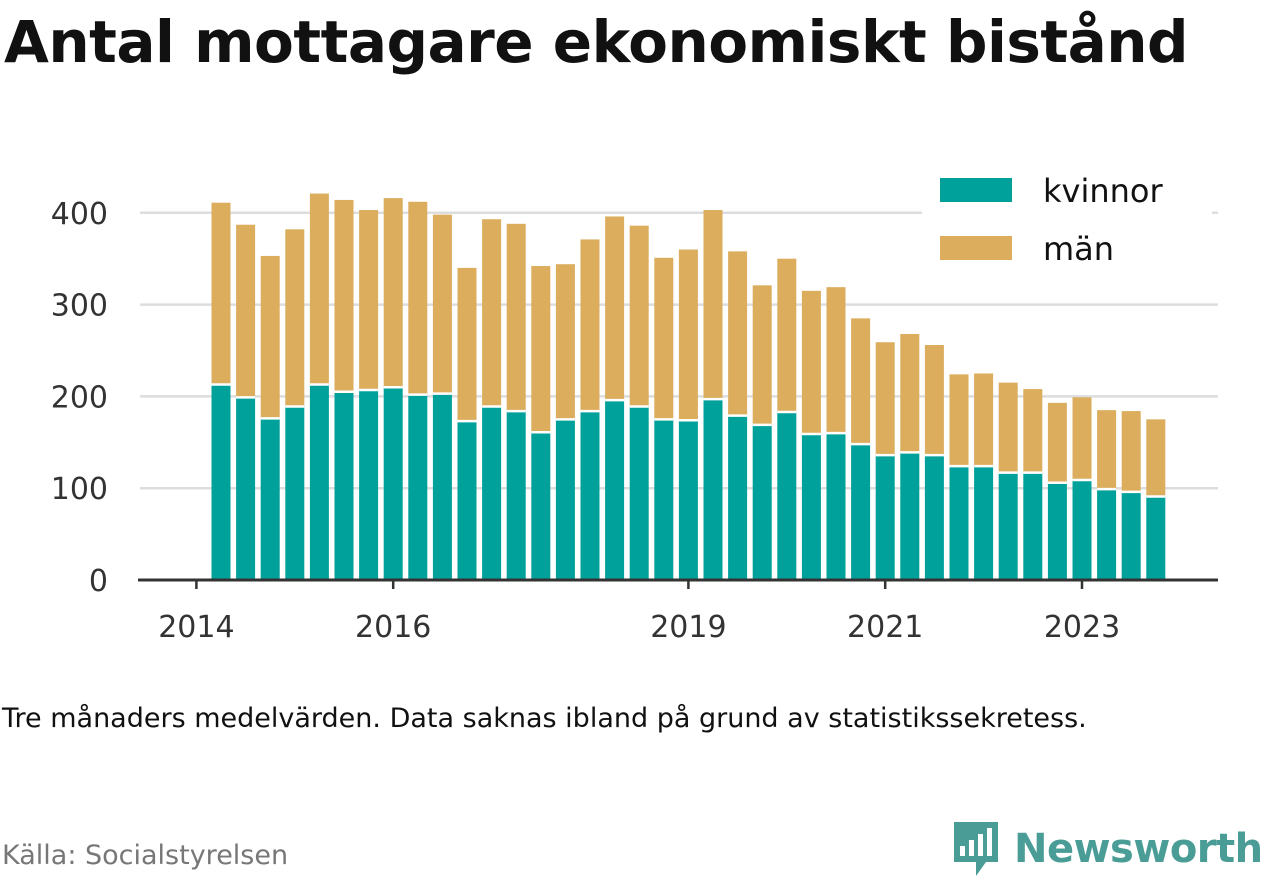 The image size is (1262, 880). What do you see at coordinates (1138, 849) in the screenshot?
I see `brand-name: Newsworthy` at bounding box center [1138, 849].